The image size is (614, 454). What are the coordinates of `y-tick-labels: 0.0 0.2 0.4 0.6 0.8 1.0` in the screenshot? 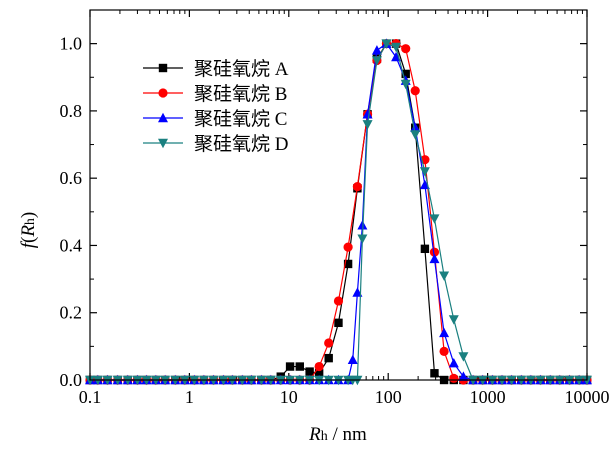 It's located at (71, 212).